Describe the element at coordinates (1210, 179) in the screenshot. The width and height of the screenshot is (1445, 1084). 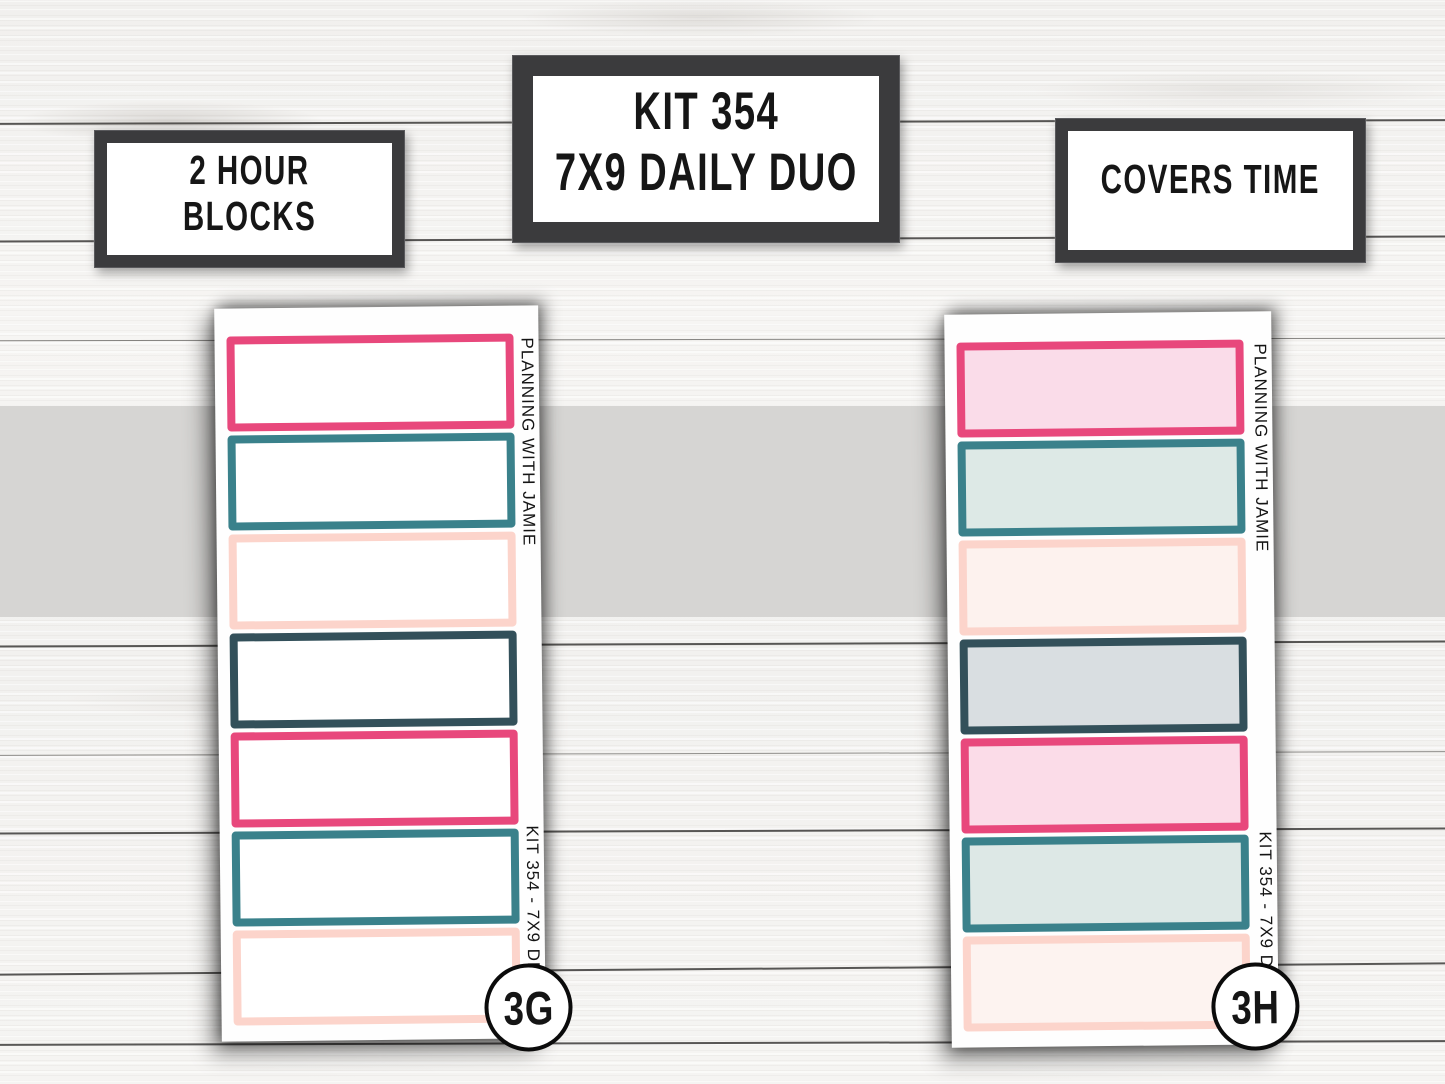
I see `sign-text-line: COVERS TIME` at that location.